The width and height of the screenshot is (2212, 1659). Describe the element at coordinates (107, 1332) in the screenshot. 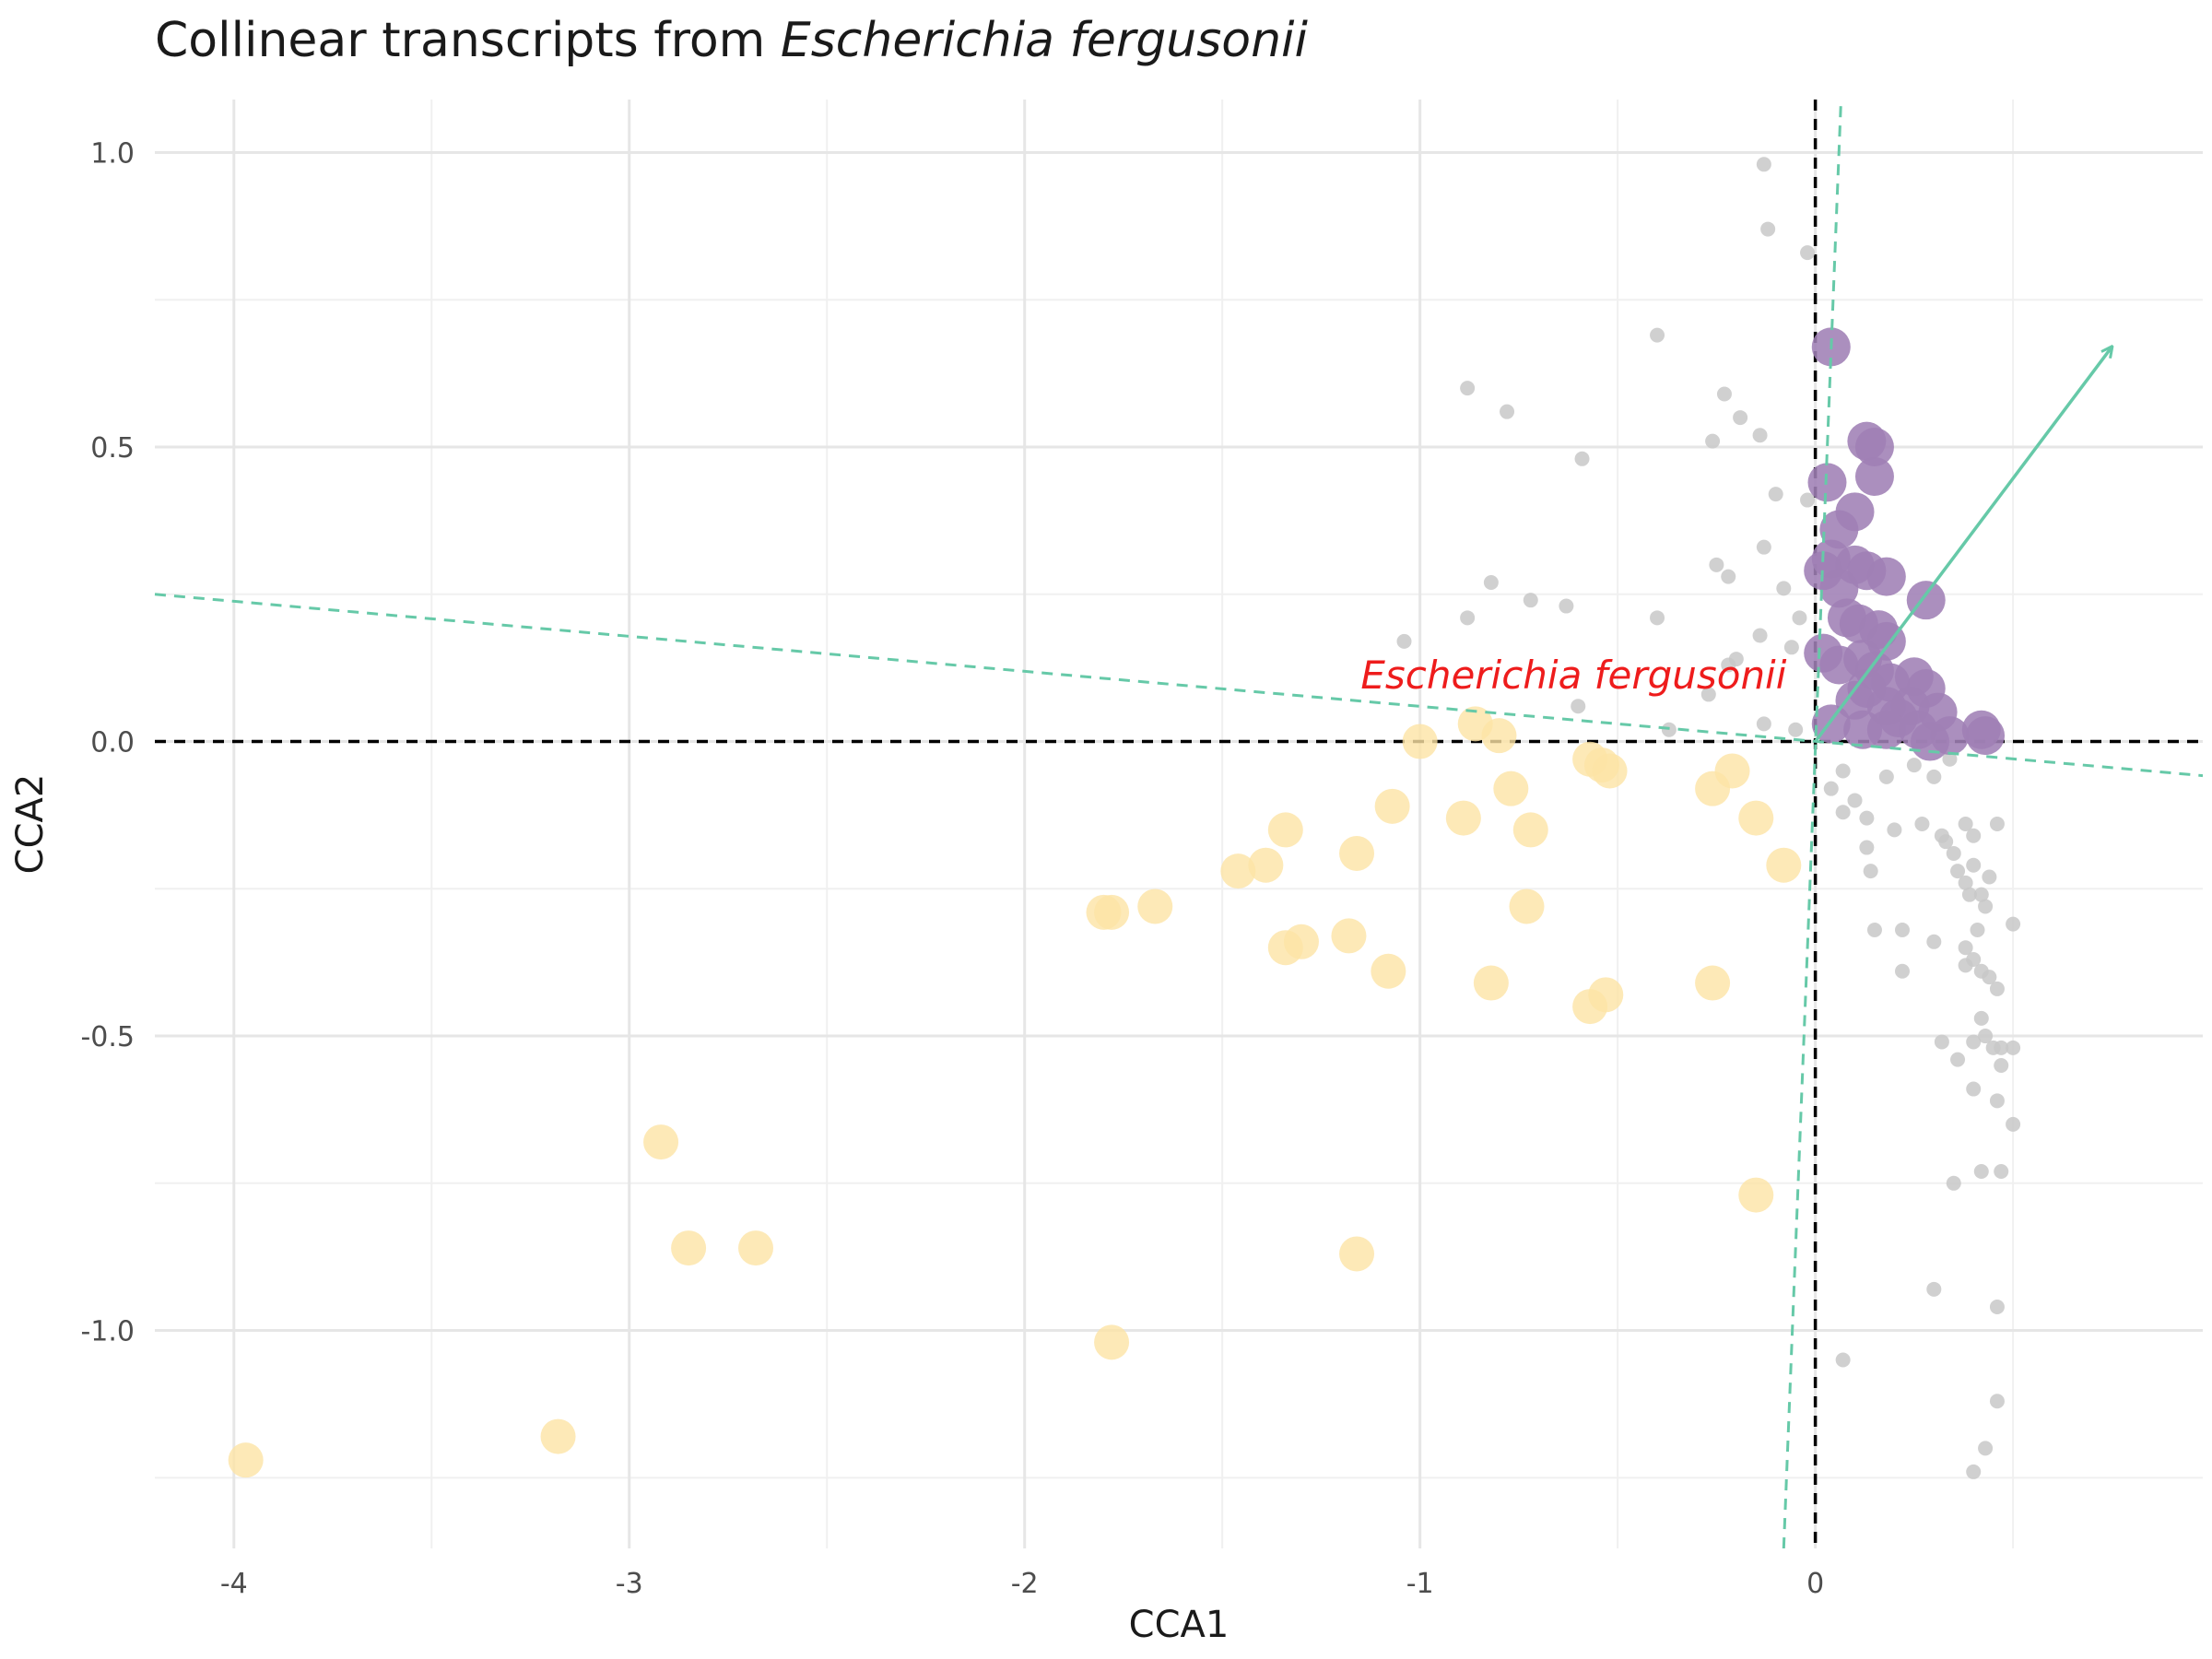

I see `y-tick-label: -1.0` at that location.